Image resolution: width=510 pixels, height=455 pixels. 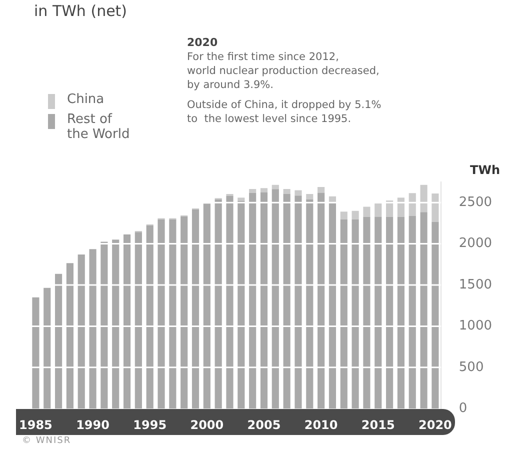 I want to click on text: © WNISR, so click(x=47, y=441).